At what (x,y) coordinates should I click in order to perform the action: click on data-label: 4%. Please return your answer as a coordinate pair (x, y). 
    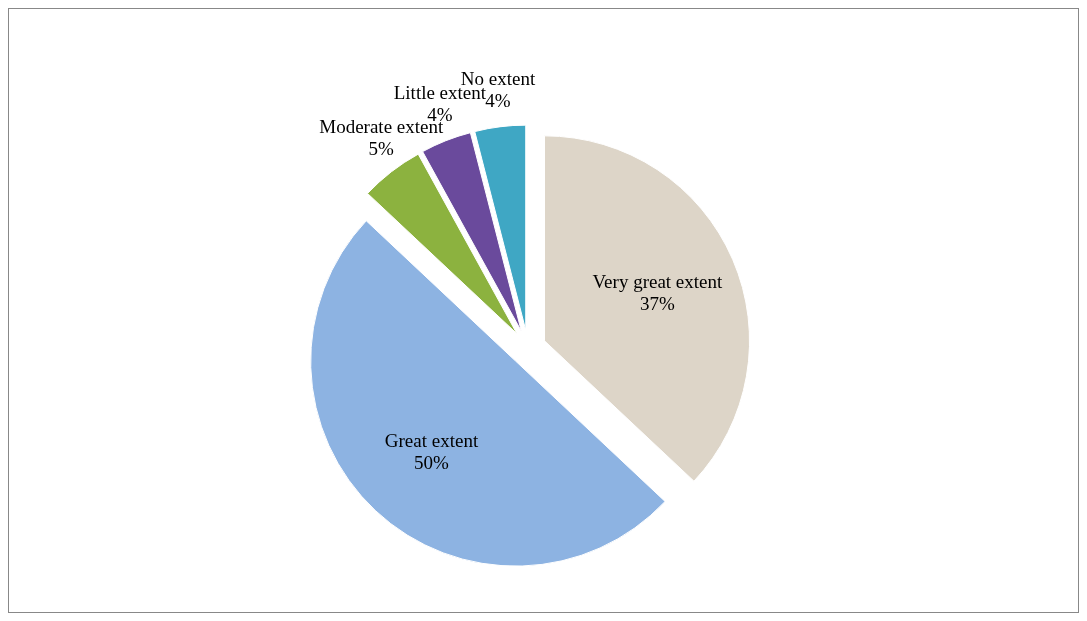
    Looking at the image, I should click on (498, 100).